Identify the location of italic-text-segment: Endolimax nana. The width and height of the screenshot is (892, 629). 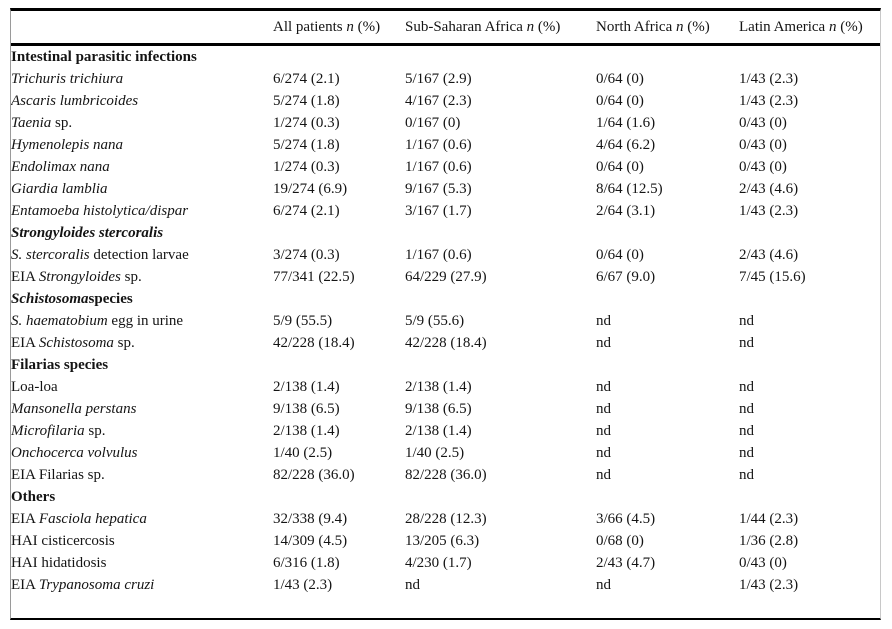
(60, 166).